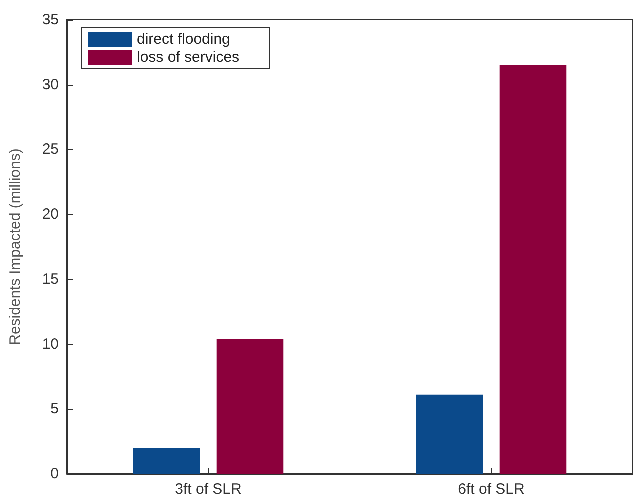 The image size is (637, 504). Describe the element at coordinates (54, 409) in the screenshot. I see `y-tick-label: 5` at that location.